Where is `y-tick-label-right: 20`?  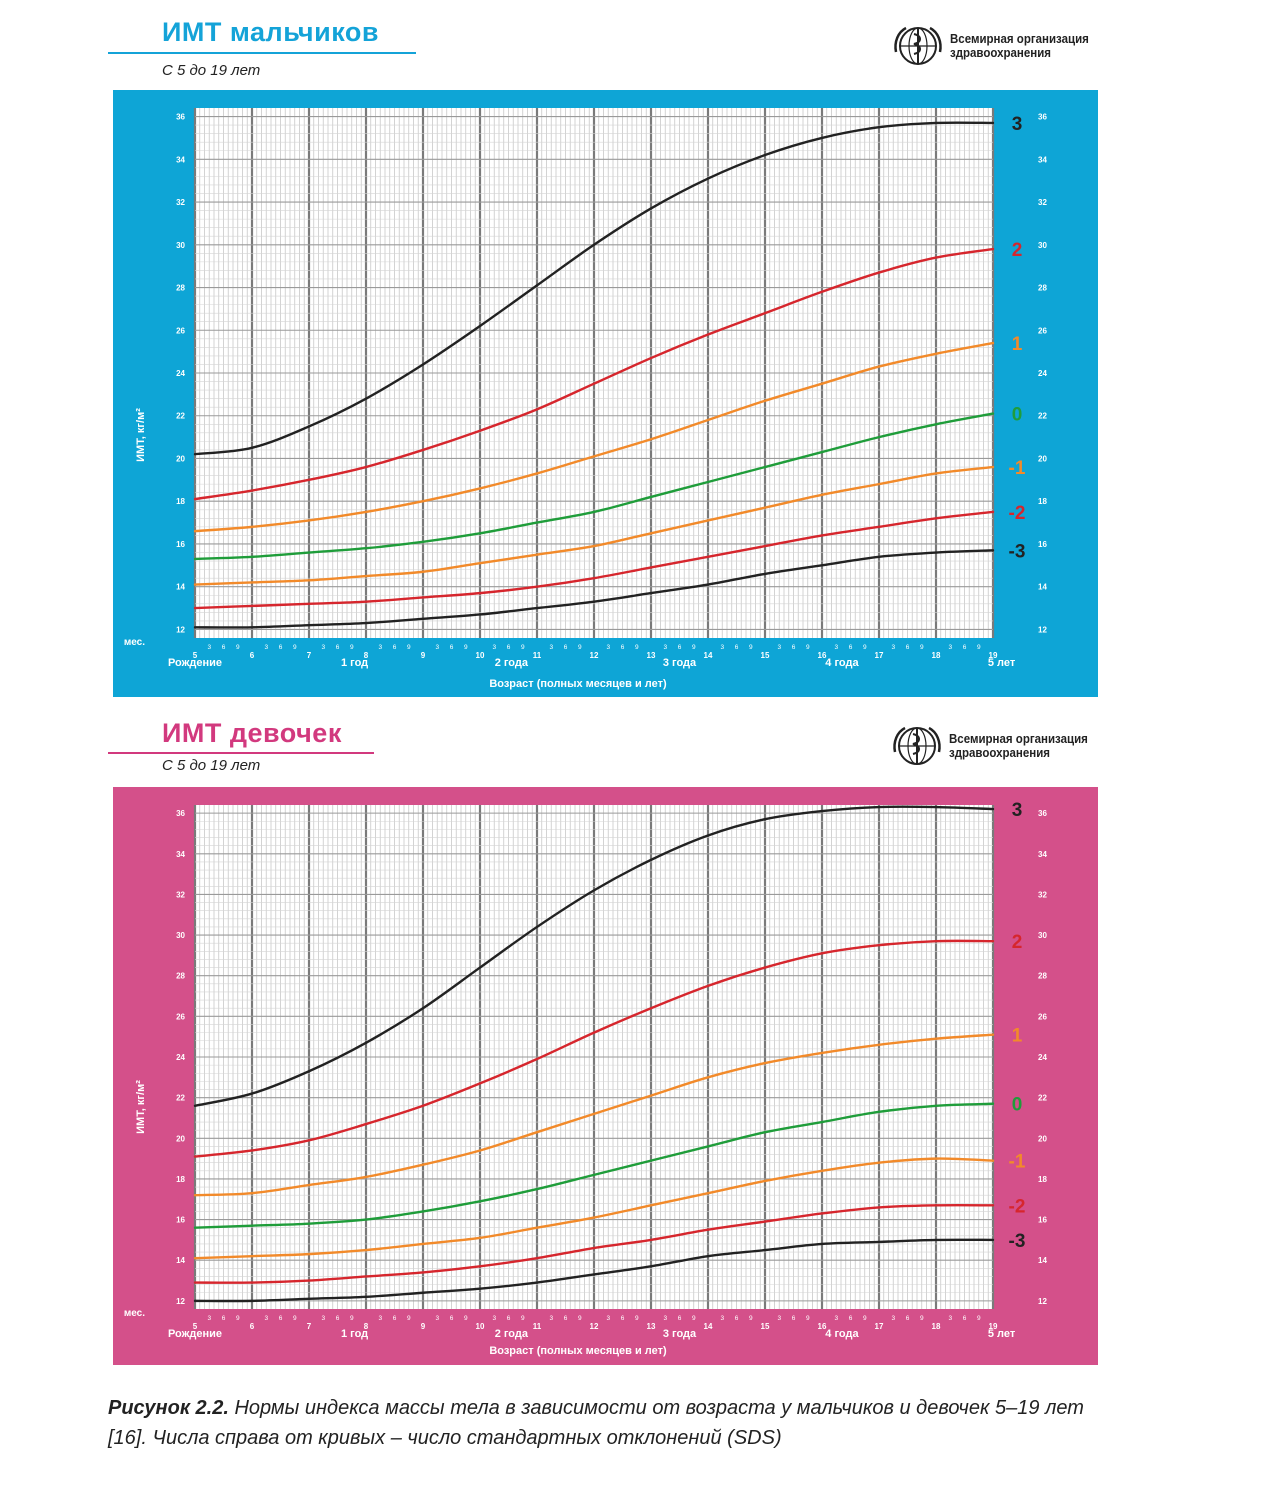
y-tick-label-right: 20 is located at coordinates (1042, 1138).